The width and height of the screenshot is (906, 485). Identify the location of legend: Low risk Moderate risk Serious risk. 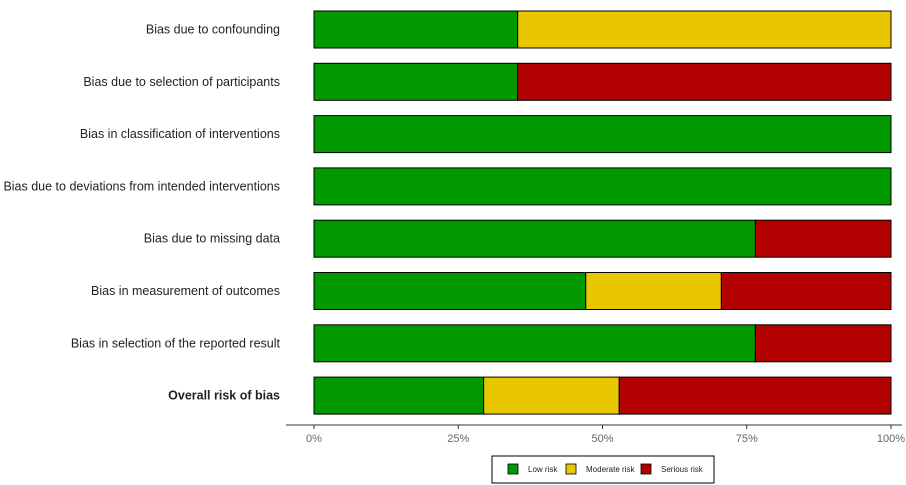
(603, 469).